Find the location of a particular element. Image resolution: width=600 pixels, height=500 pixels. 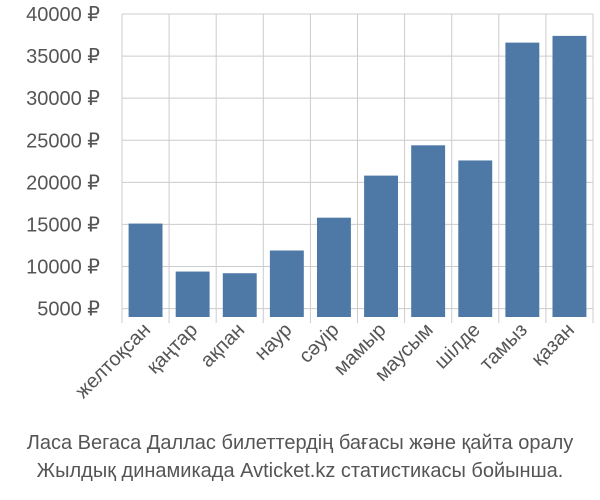

x-tick-label-9: қазан is located at coordinates (553, 345).